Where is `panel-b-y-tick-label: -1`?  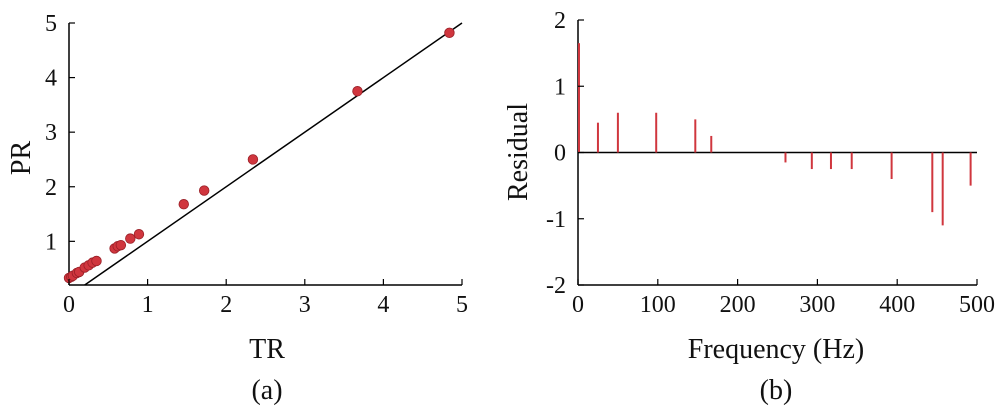
panel-b-y-tick-label: -1 is located at coordinates (556, 220).